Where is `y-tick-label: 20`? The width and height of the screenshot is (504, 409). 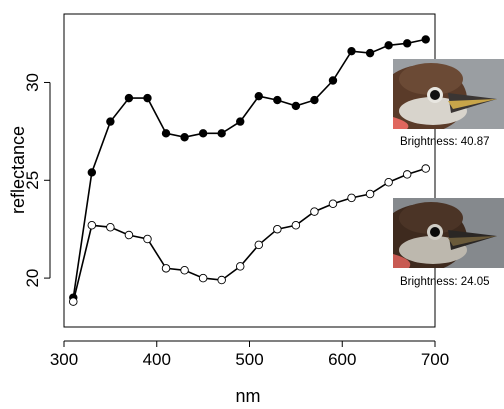
y-tick-label: 20 is located at coordinates (32, 278).